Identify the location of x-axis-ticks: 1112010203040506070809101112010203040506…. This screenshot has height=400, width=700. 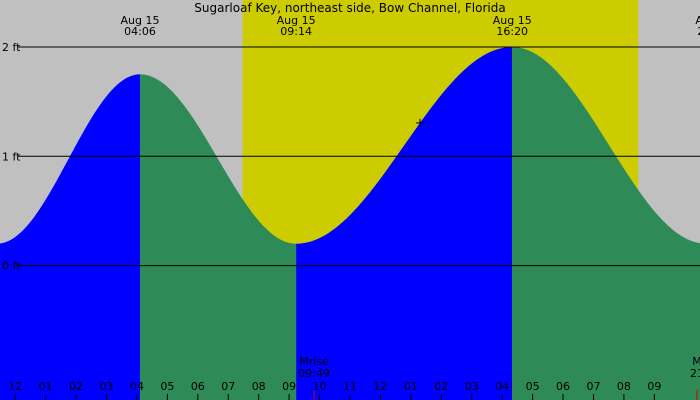
(334, 390).